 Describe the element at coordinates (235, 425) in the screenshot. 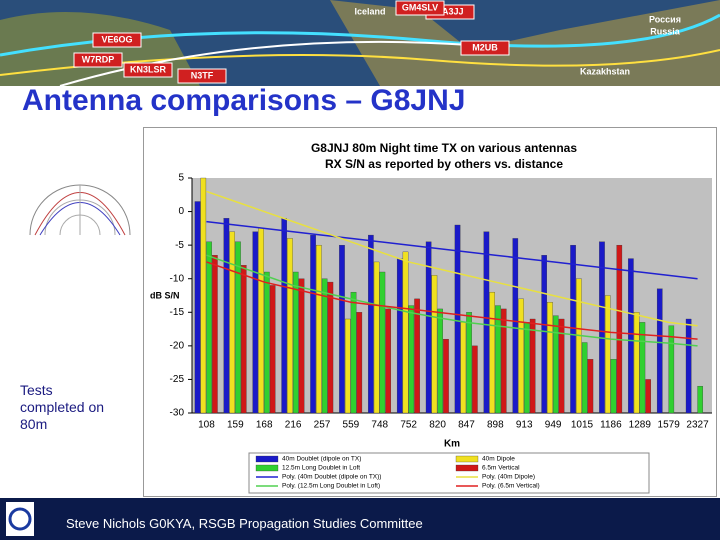

I see `x-tick-label: 159` at that location.